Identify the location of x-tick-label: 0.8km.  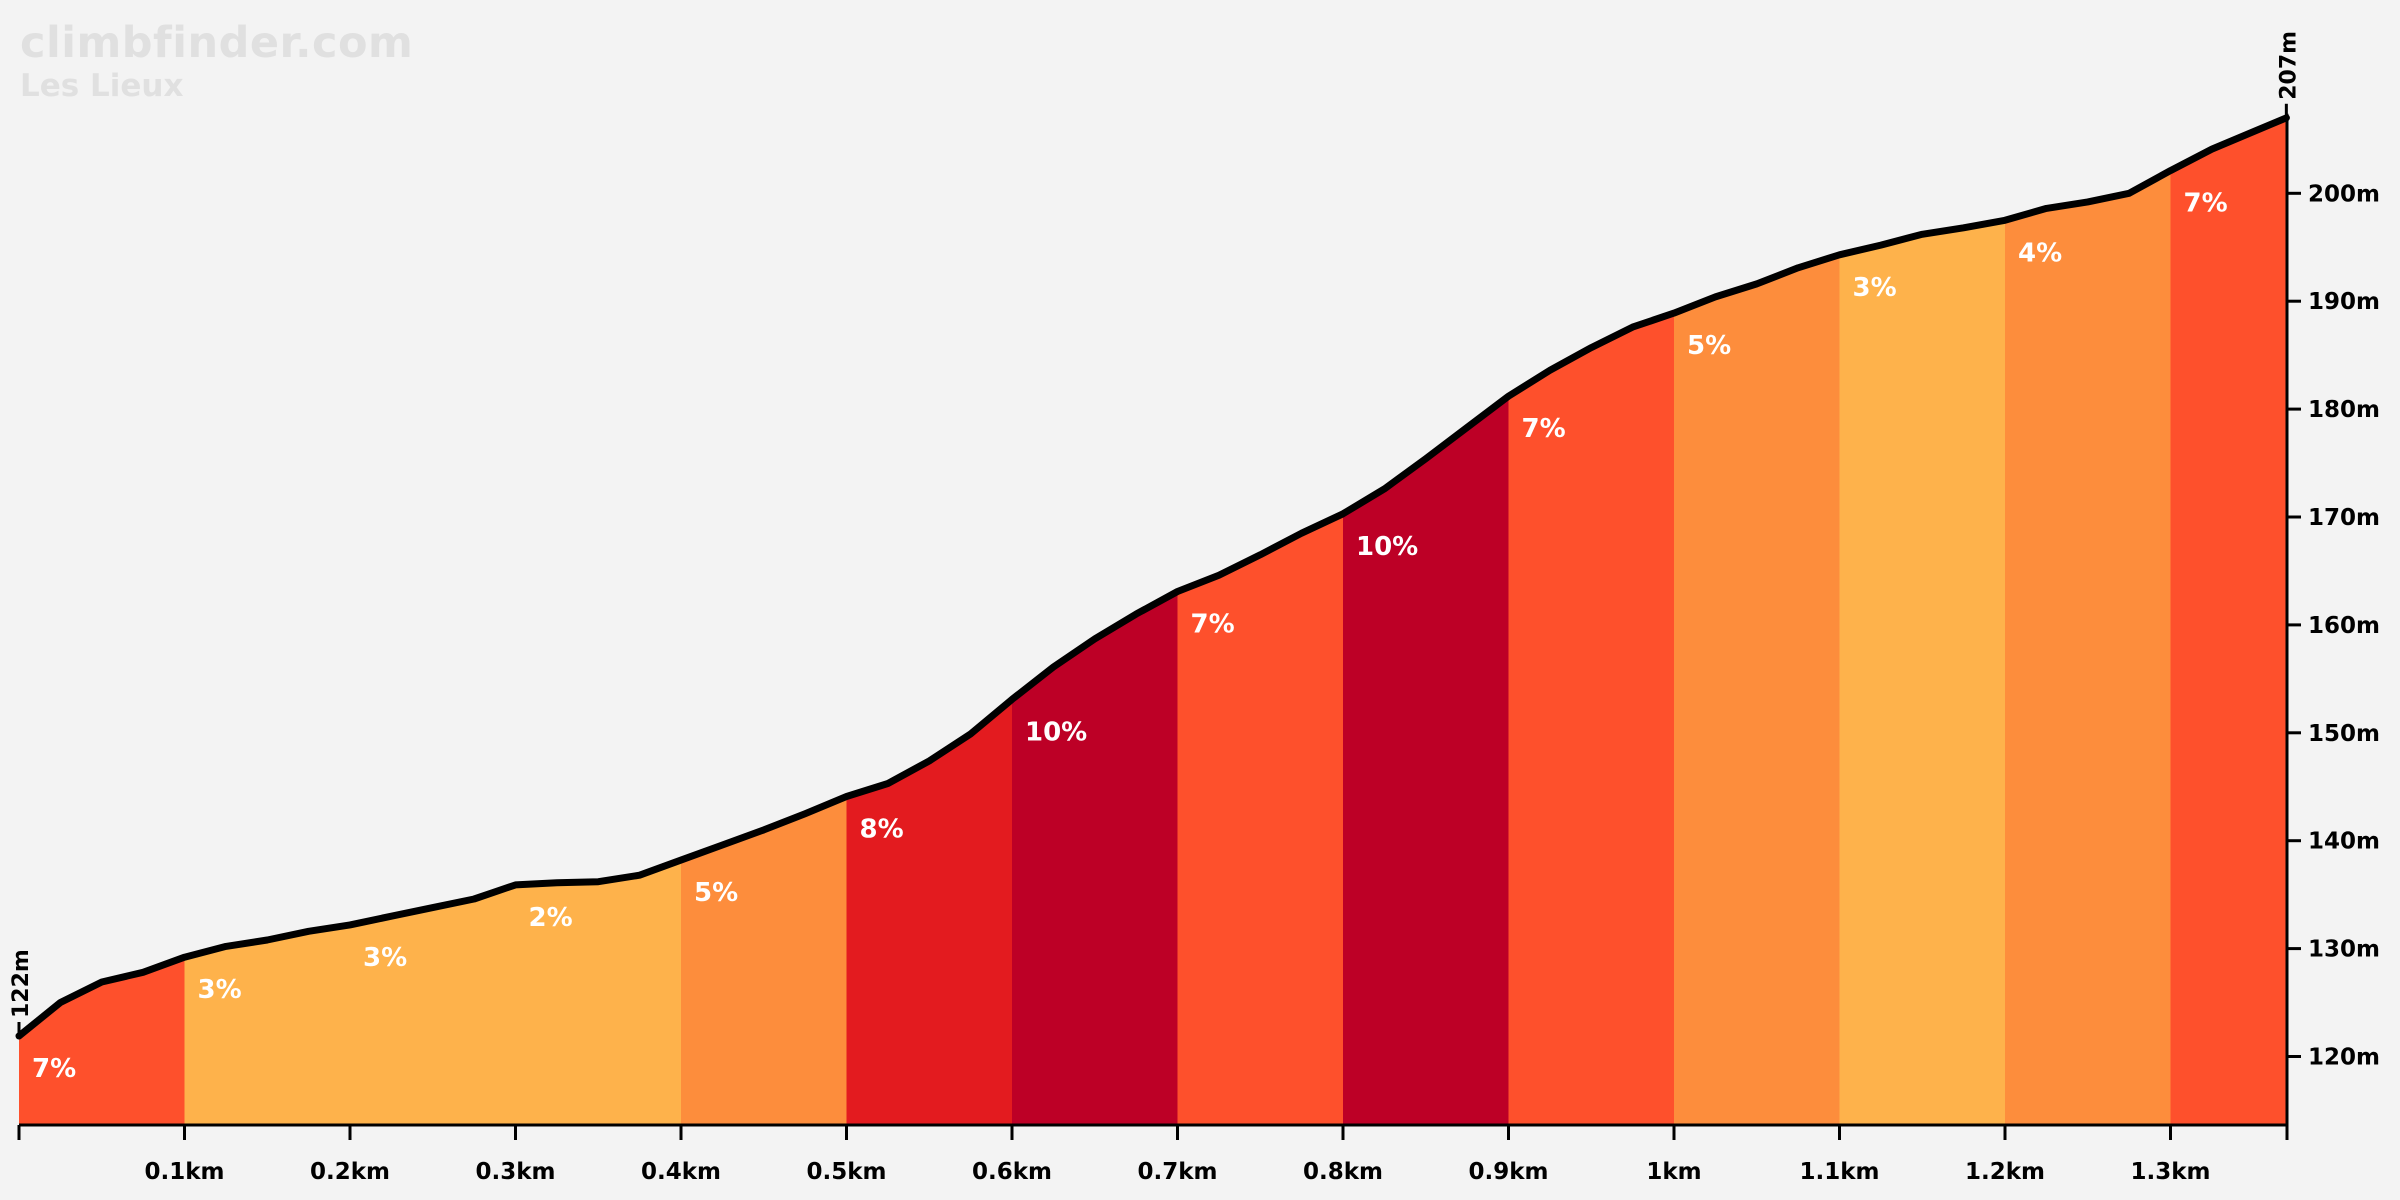
(1343, 1172).